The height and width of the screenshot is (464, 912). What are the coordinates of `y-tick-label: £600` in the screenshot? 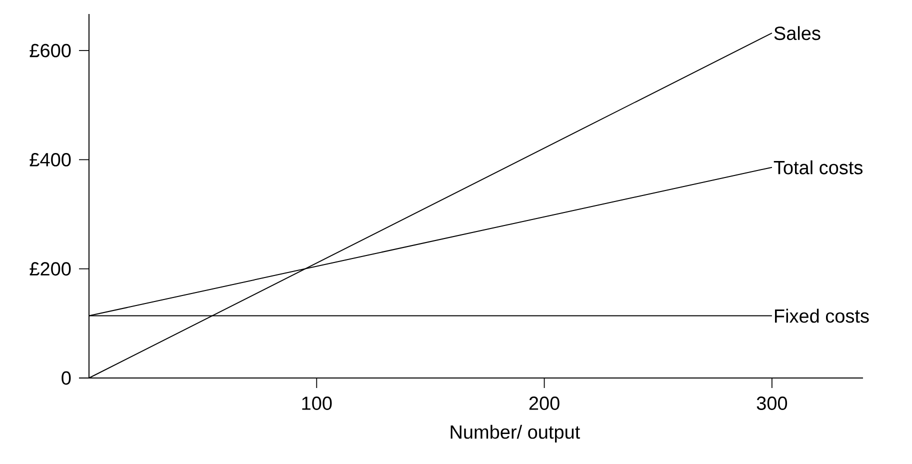 It's located at (50, 51).